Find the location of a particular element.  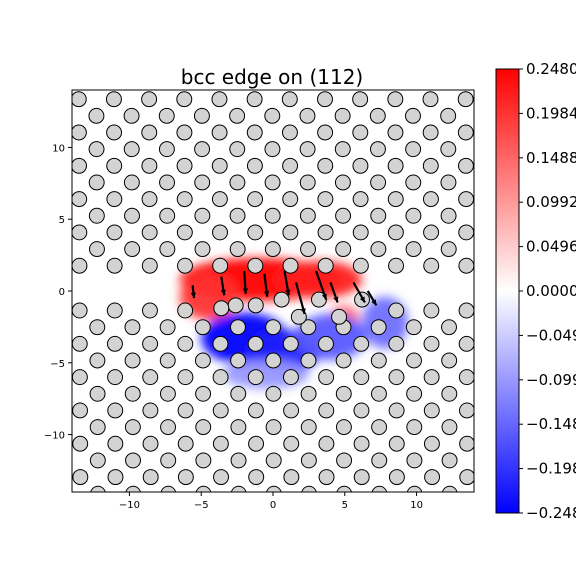

colorbar-tick-label: −0.049 is located at coordinates (551, 335).